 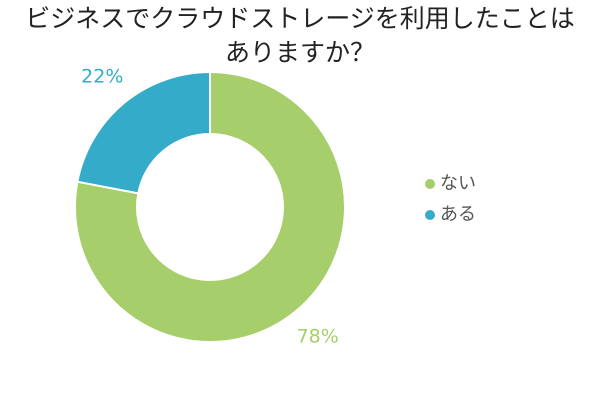 I want to click on data-label-1: 78%, so click(x=318, y=337).